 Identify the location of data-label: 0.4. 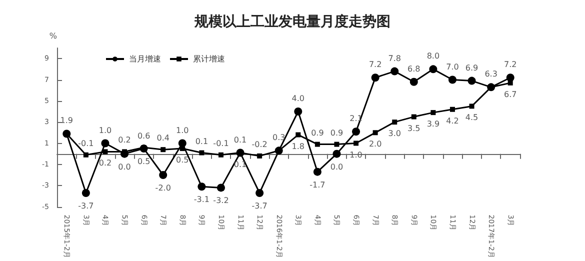
(163, 138).